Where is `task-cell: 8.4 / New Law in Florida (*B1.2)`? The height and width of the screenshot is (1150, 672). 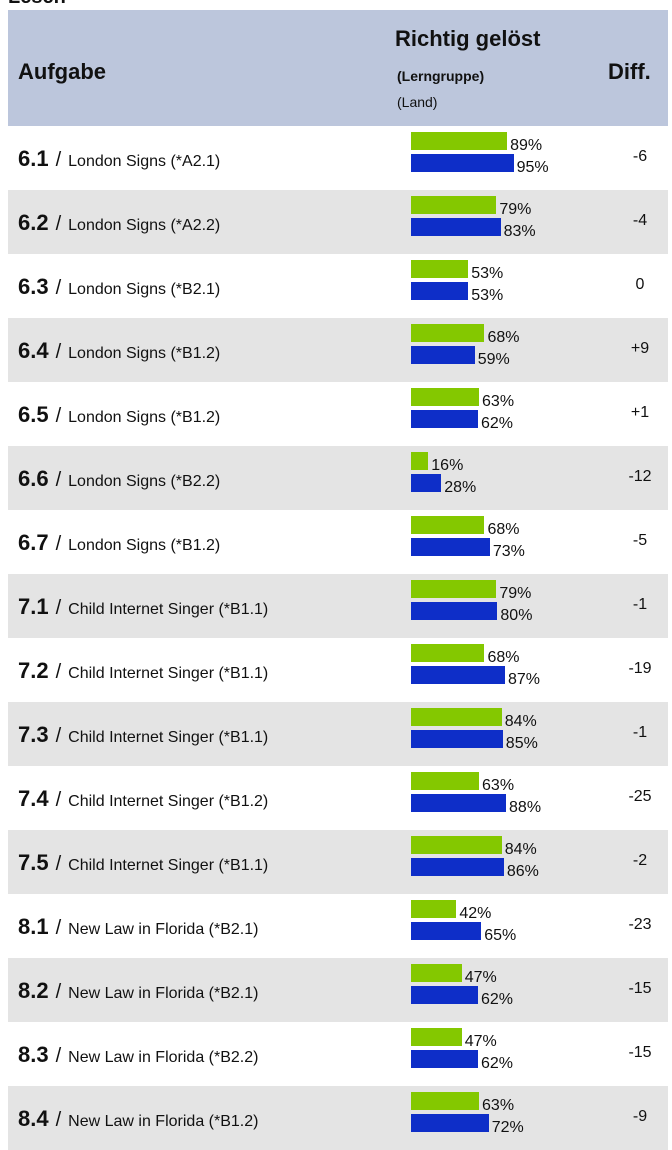
task-cell: 8.4 / New Law in Florida (*B1.2) is located at coordinates (138, 1119).